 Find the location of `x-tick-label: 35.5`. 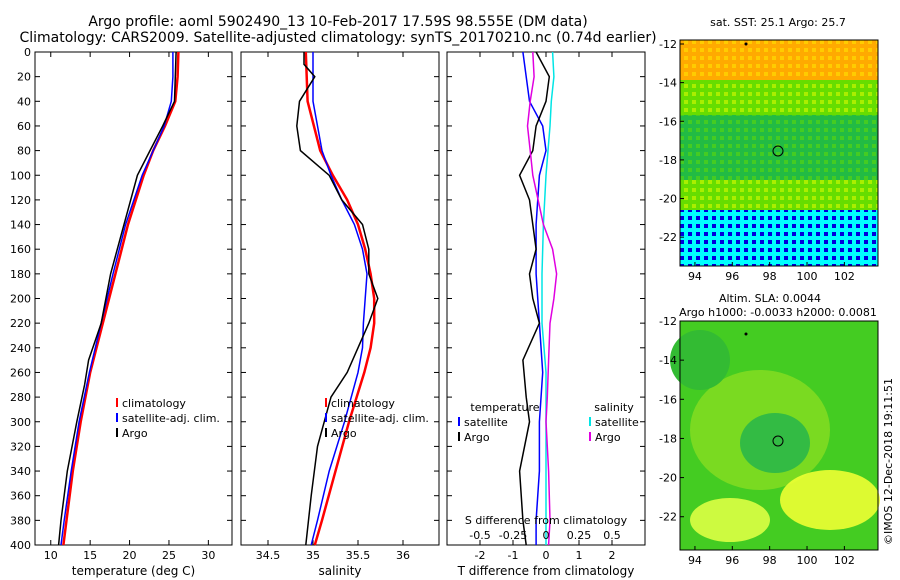

x-tick-label: 35.5 is located at coordinates (358, 555).